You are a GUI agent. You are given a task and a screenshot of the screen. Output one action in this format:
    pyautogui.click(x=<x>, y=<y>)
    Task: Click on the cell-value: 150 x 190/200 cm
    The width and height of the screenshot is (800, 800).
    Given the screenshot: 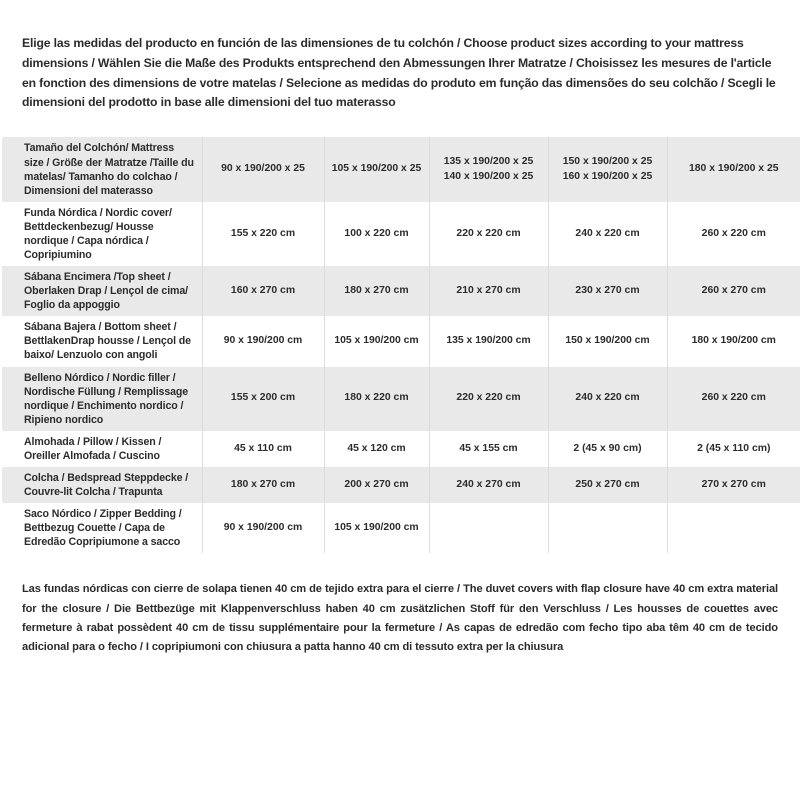 What is the action you would take?
    pyautogui.click(x=607, y=341)
    